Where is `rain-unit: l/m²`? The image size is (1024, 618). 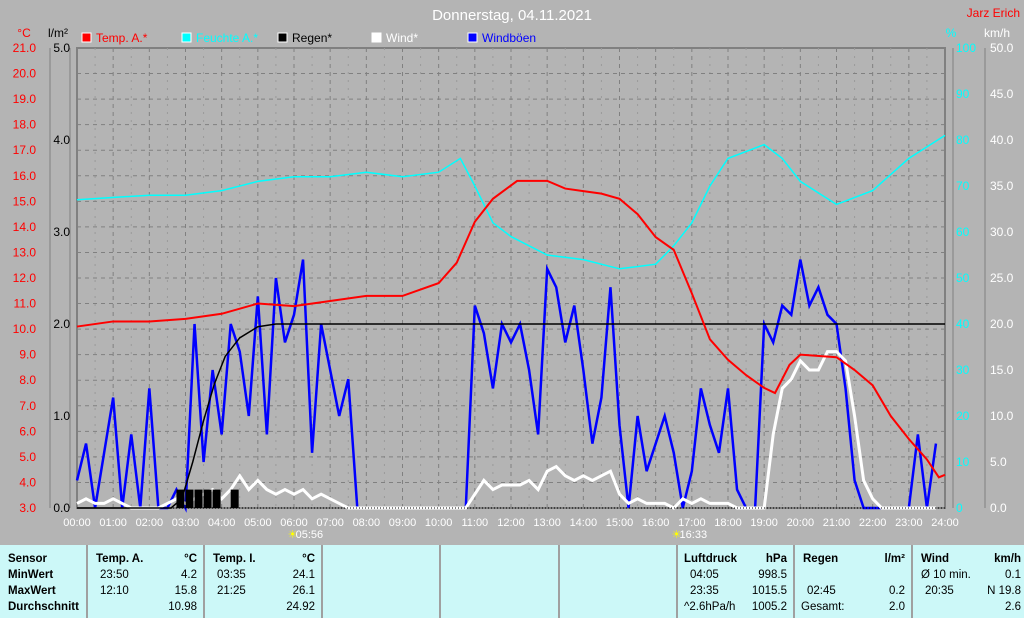 rain-unit: l/m² is located at coordinates (58, 33).